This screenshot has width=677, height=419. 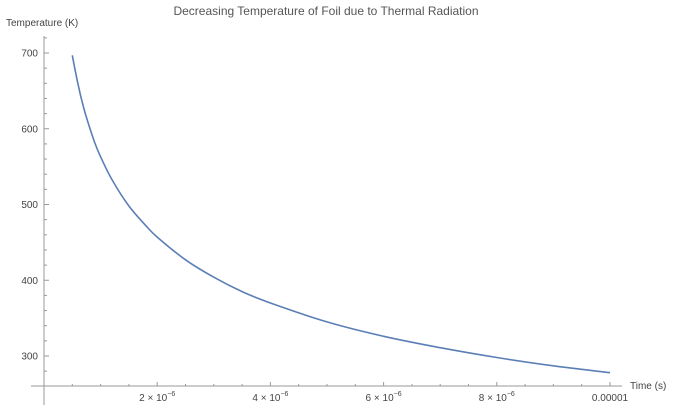 I want to click on y-ticks: 300 400 500 600 700, so click(x=35, y=204).